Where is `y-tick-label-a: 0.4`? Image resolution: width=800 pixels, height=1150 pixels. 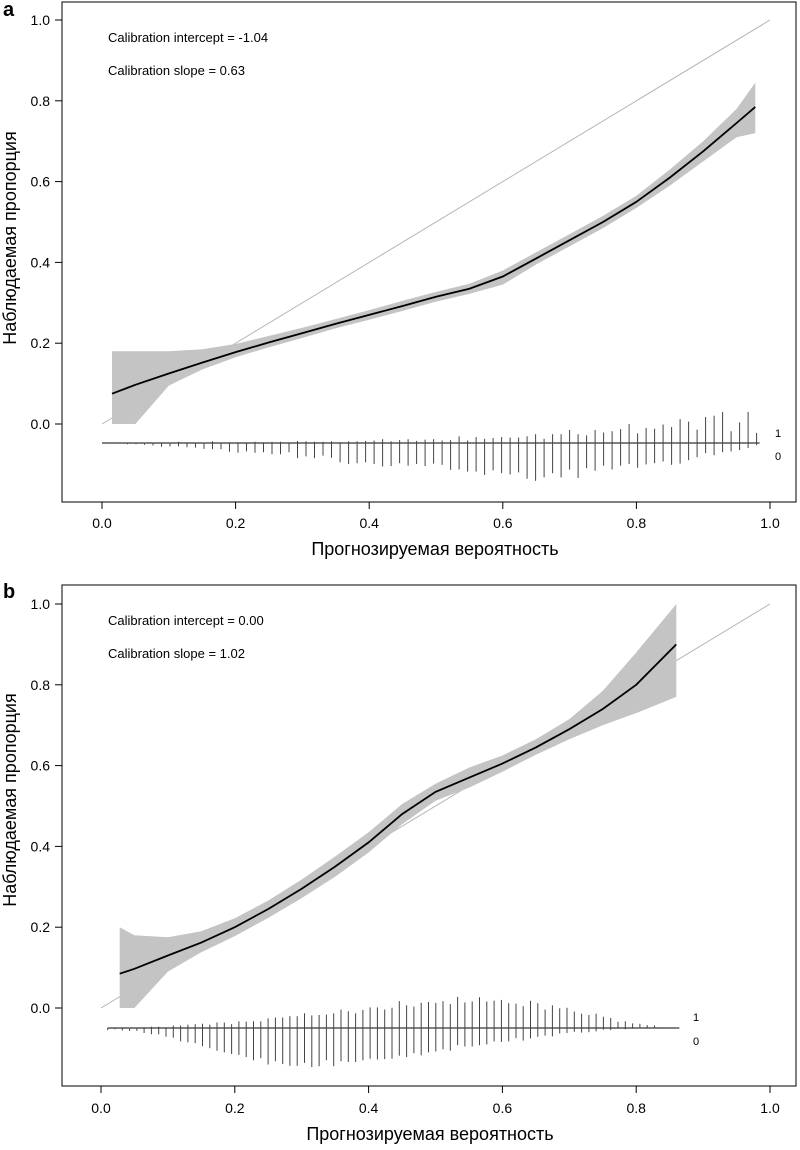 y-tick-label-a: 0.4 is located at coordinates (41, 262).